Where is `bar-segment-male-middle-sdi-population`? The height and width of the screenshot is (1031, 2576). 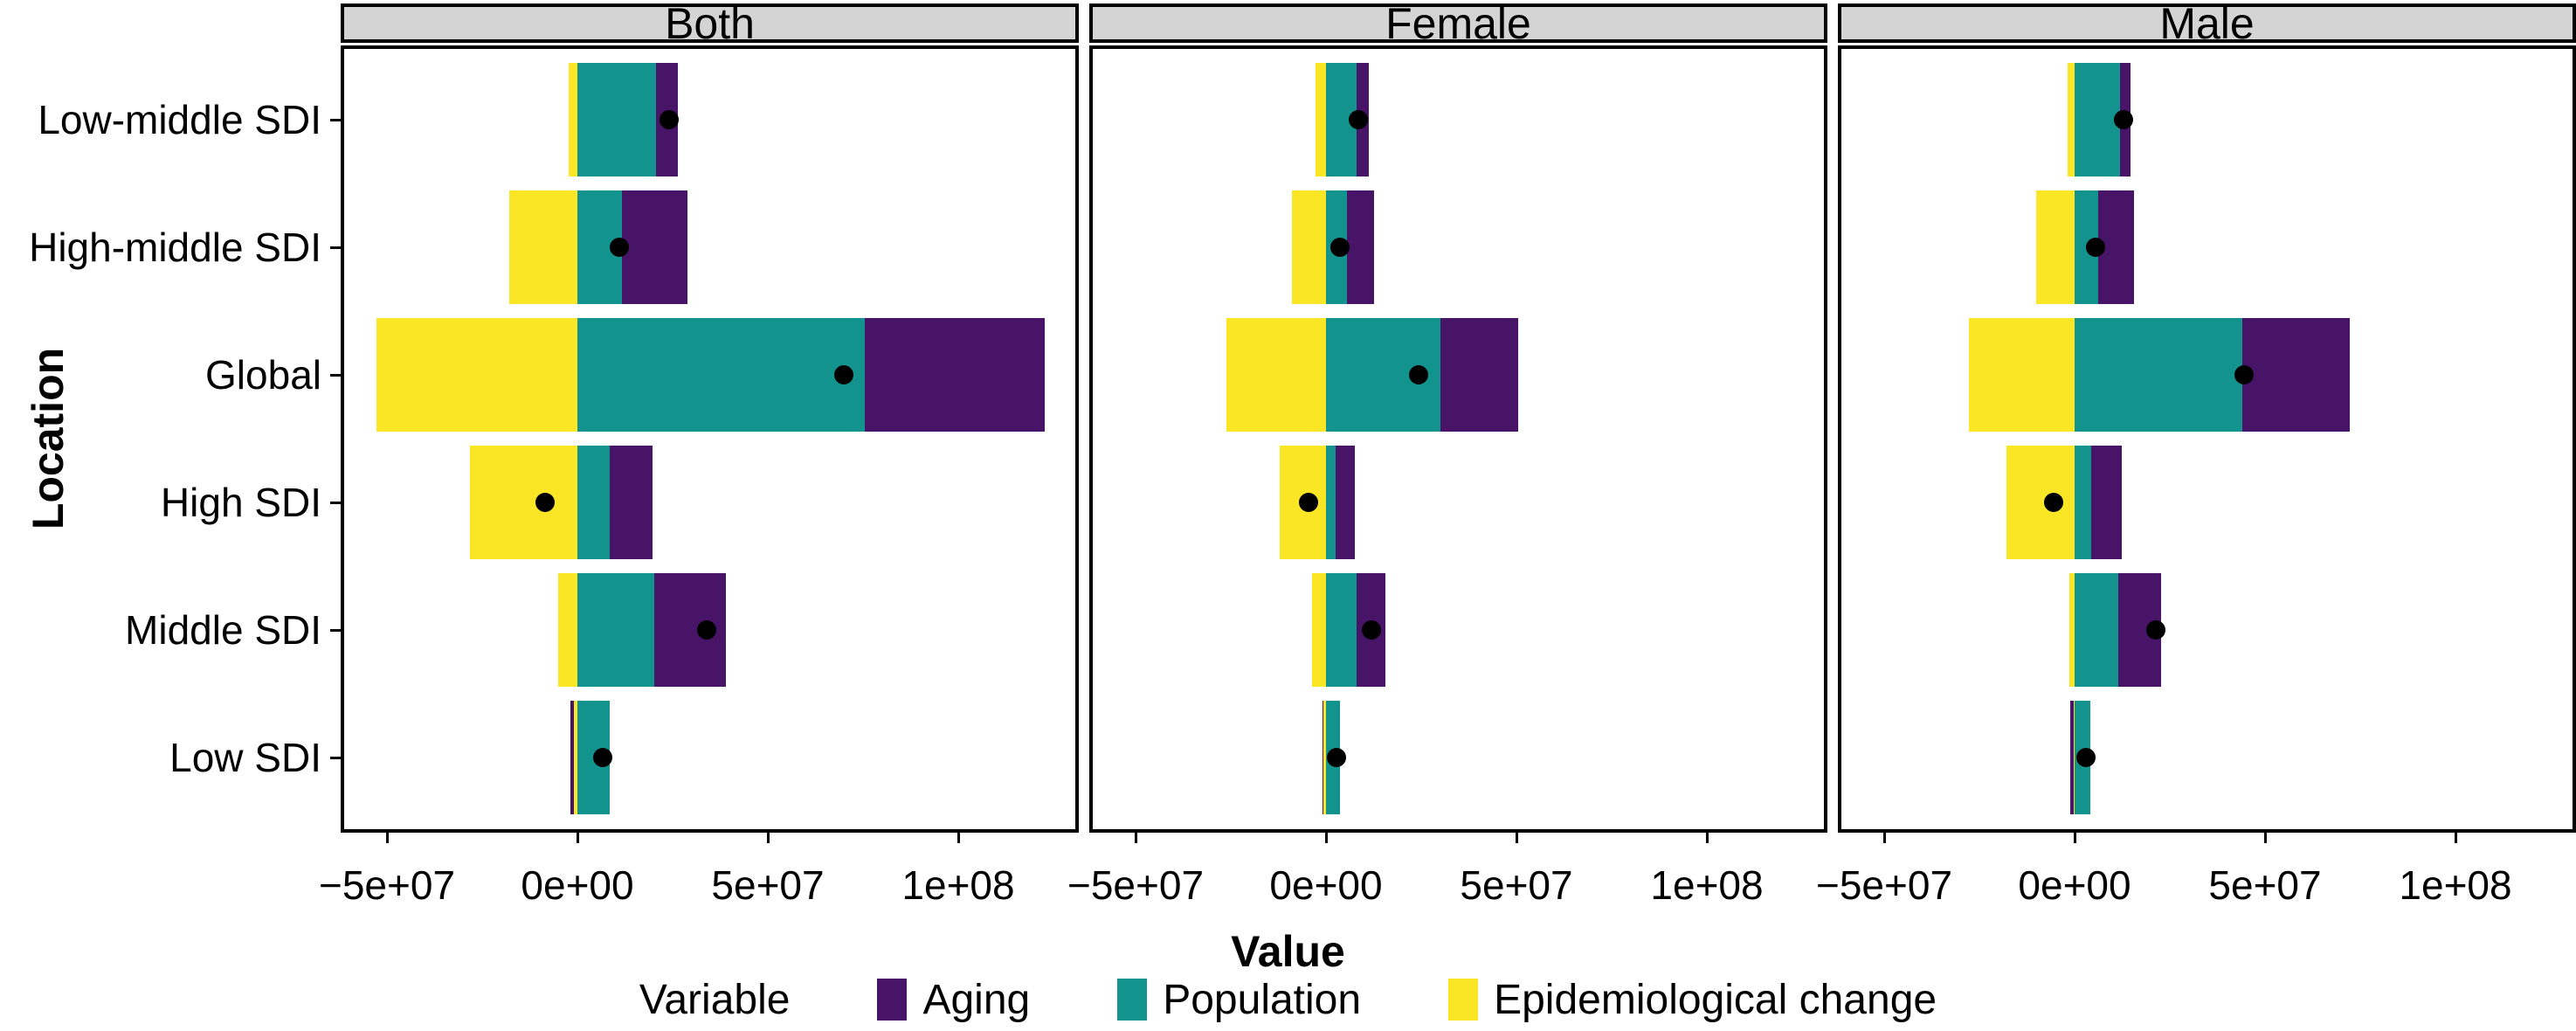
bar-segment-male-middle-sdi-population is located at coordinates (2097, 630).